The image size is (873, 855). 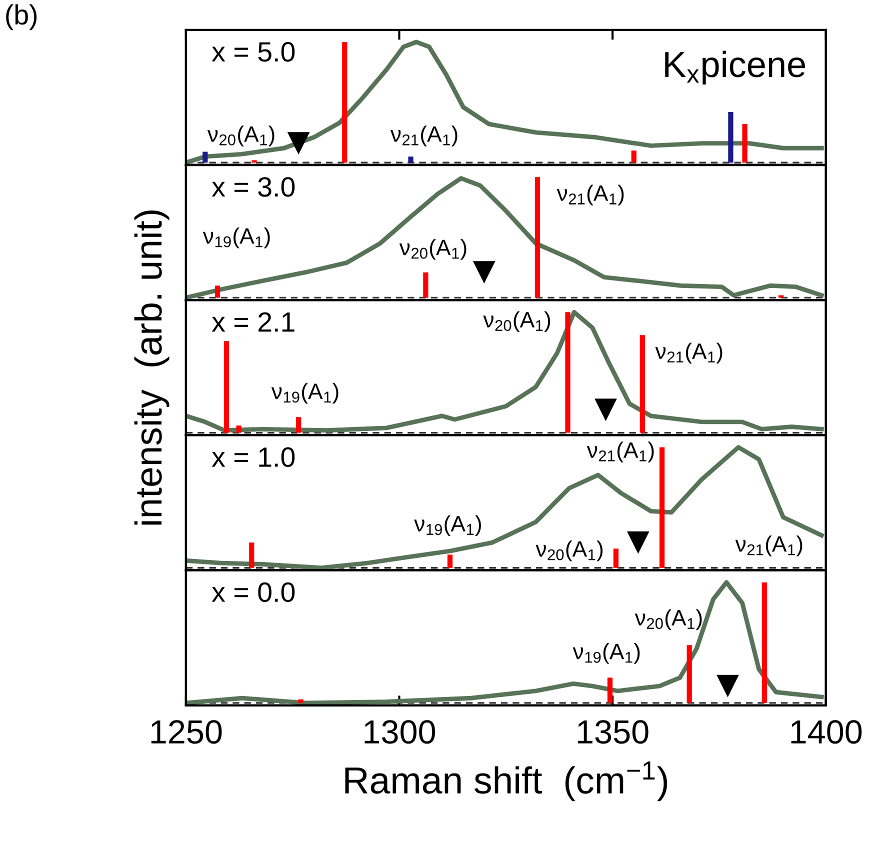 What do you see at coordinates (400, 732) in the screenshot?
I see `x-tick-label: 1300` at bounding box center [400, 732].